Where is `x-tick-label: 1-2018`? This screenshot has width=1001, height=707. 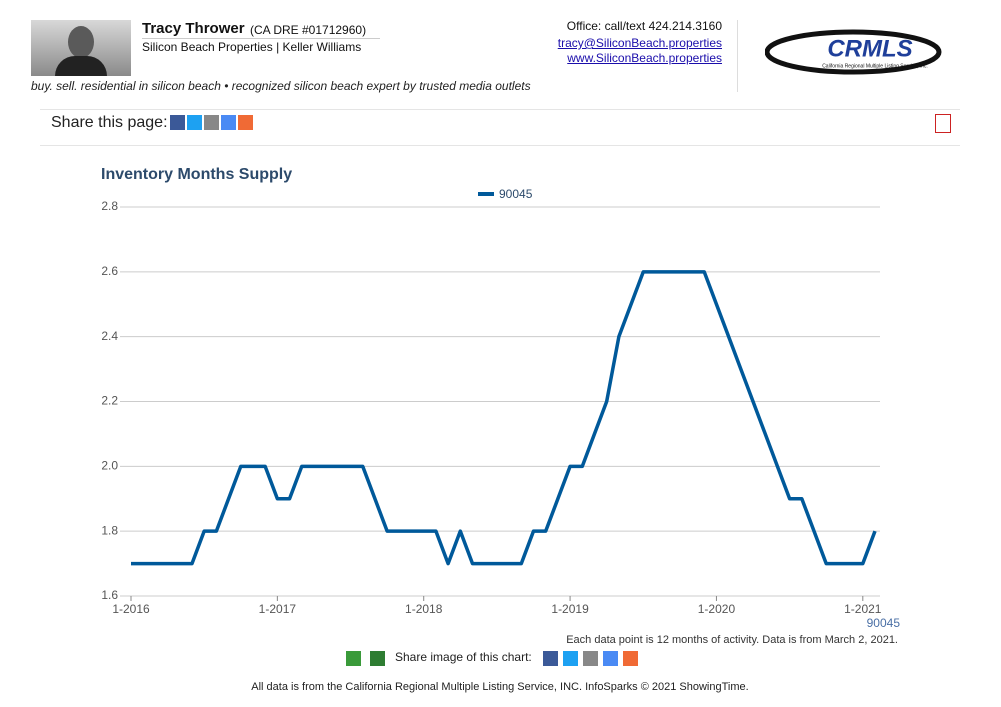
x-tick-label: 1-2018 is located at coordinates (424, 609).